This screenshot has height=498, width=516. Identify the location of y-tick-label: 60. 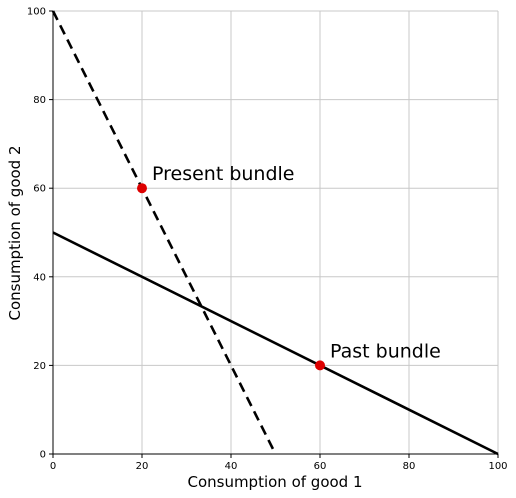
(39, 189).